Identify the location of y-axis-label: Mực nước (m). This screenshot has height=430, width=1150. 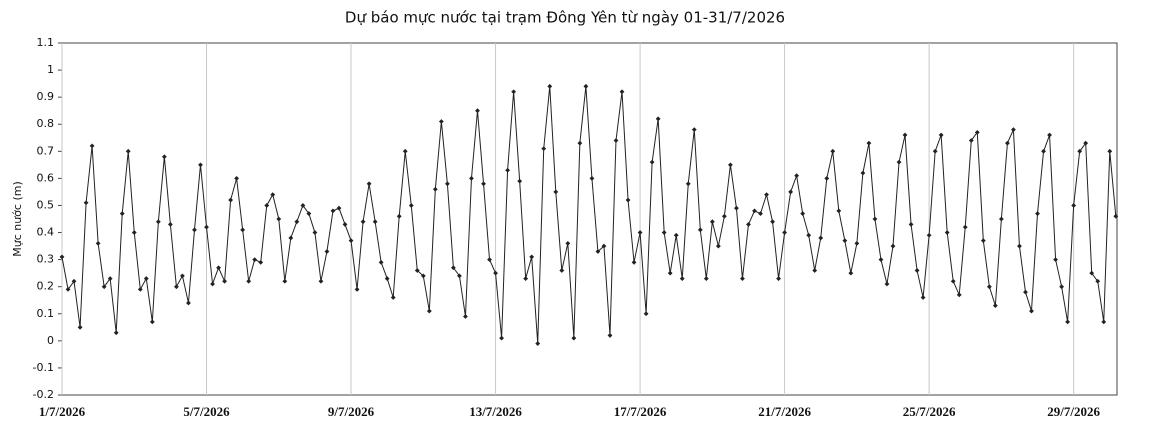
(17, 219).